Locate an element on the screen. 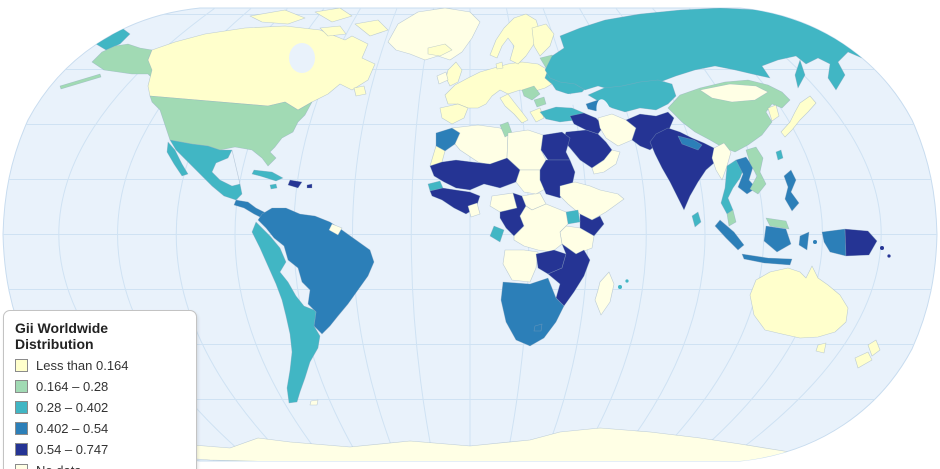 This screenshot has height=469, width=940. region-suriname is located at coordinates (335, 229).